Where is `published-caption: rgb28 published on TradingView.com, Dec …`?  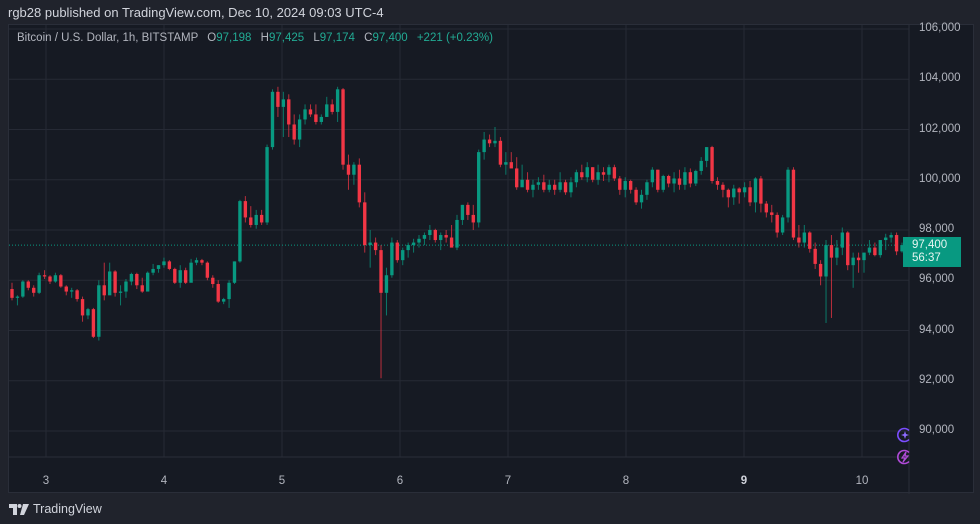
published-caption: rgb28 published on TradingView.com, Dec … is located at coordinates (196, 12).